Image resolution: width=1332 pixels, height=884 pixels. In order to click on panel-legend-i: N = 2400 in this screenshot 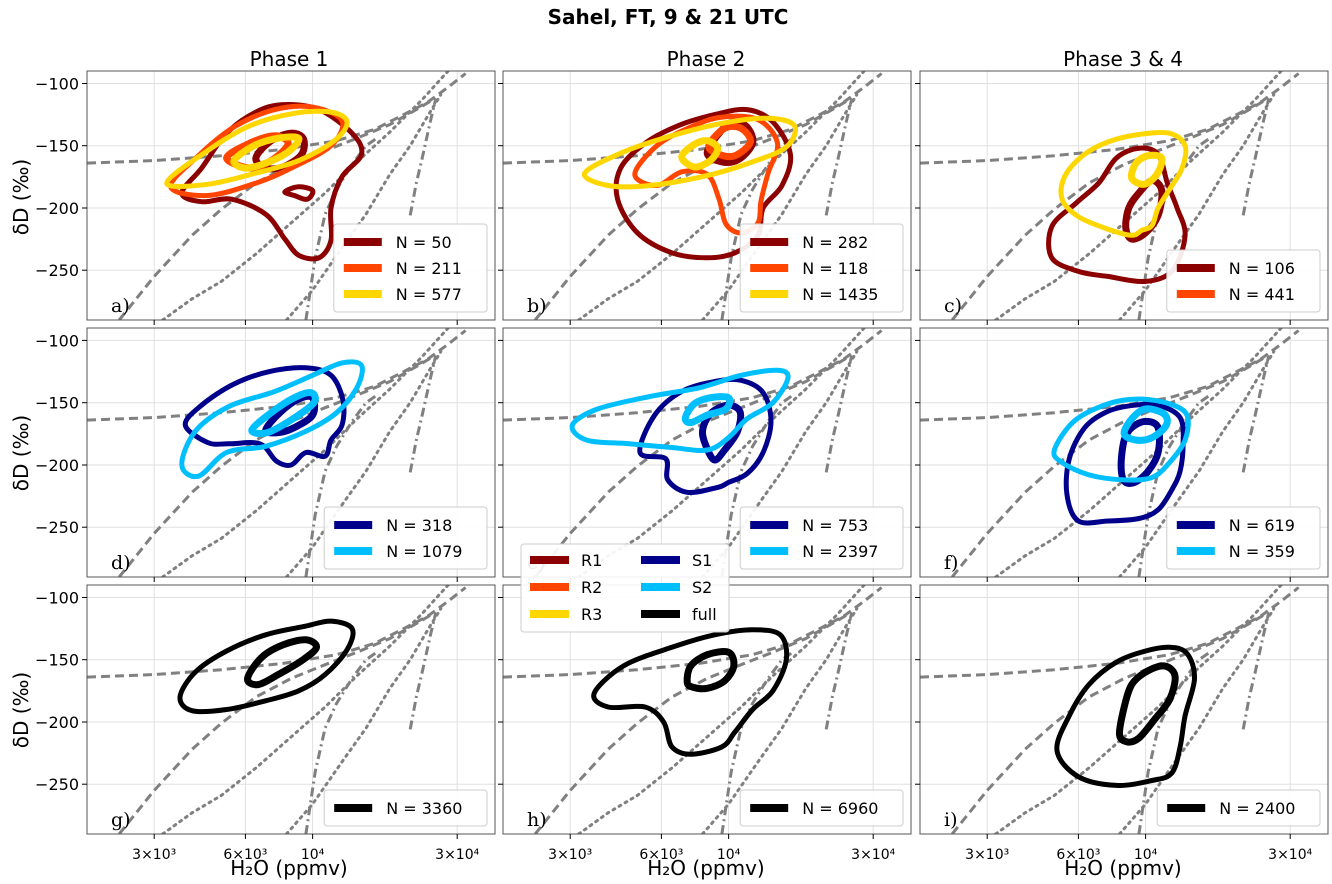, I will do `click(1238, 808)`.